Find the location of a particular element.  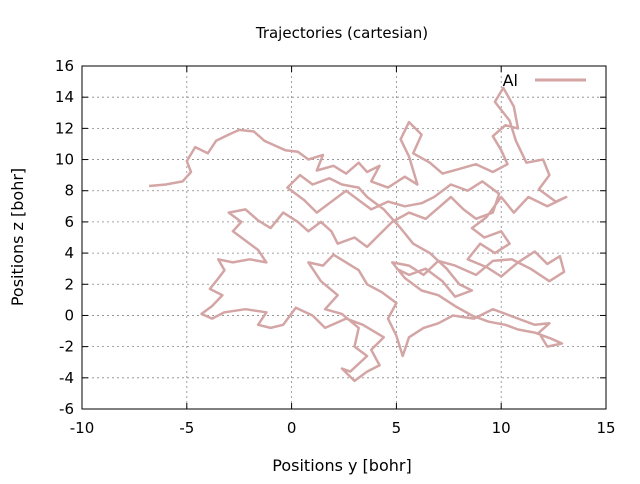

x-tick-label: -10 is located at coordinates (82, 428).